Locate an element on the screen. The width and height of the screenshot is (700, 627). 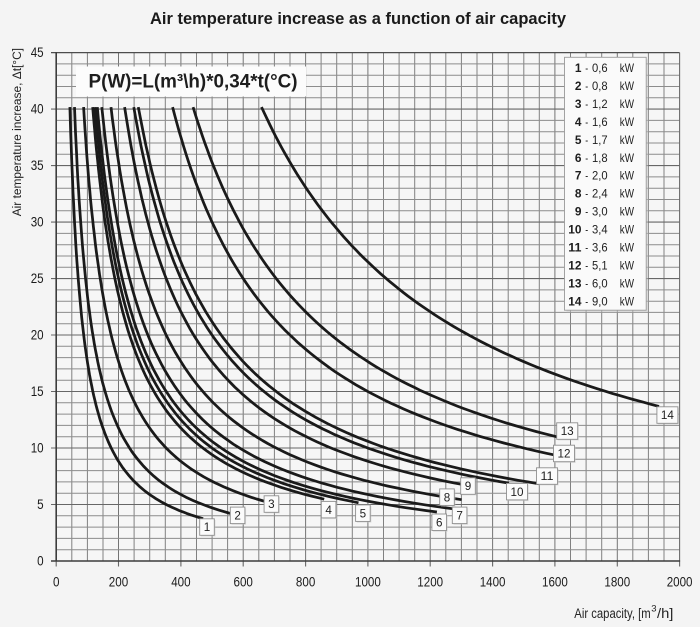
svg-text: P(W)=L(m³\h)*0,34*t(°C) is located at coordinates (193, 82).